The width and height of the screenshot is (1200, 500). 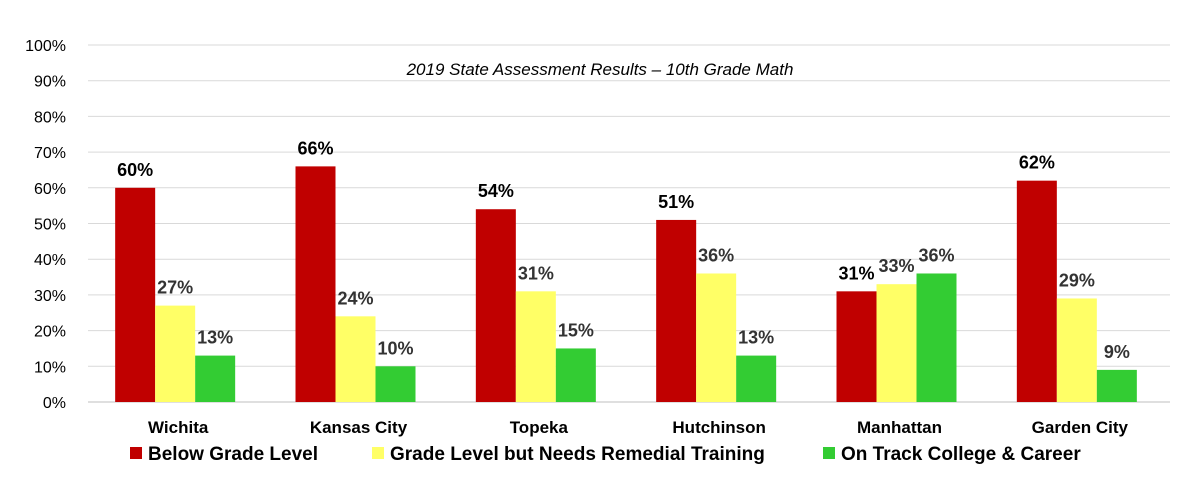 What do you see at coordinates (233, 454) in the screenshot?
I see `legend-label: Below Grade Level` at bounding box center [233, 454].